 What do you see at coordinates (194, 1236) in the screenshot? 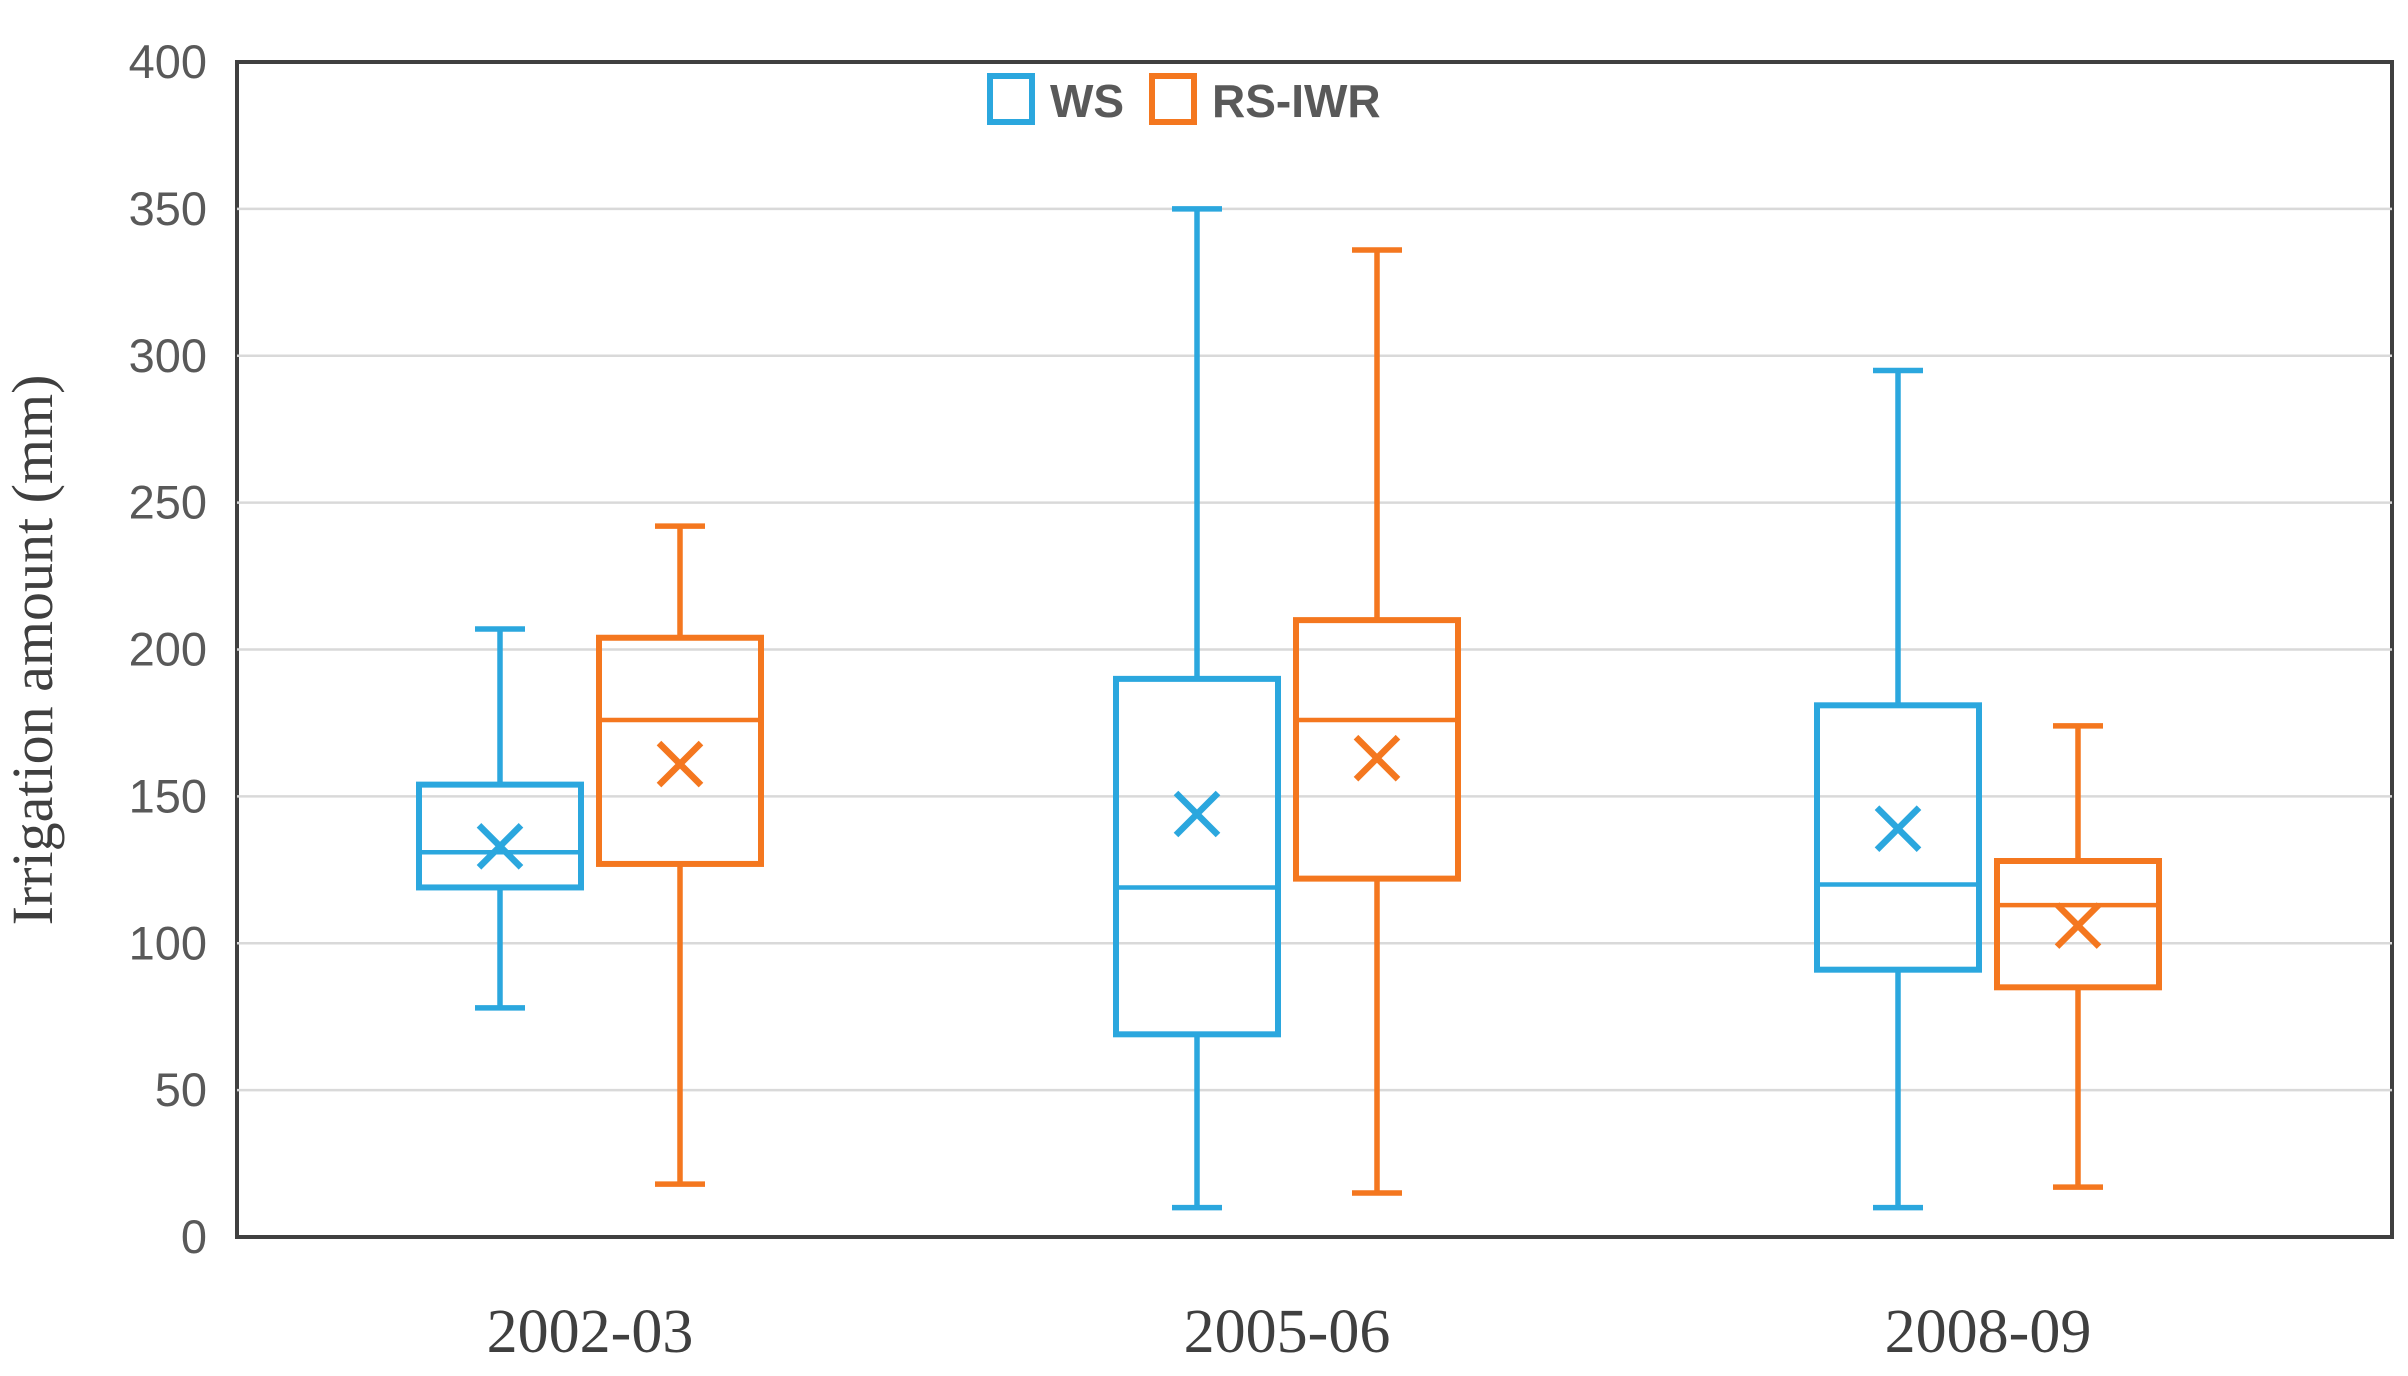
I see `y-tick-label: 0` at bounding box center [194, 1236].